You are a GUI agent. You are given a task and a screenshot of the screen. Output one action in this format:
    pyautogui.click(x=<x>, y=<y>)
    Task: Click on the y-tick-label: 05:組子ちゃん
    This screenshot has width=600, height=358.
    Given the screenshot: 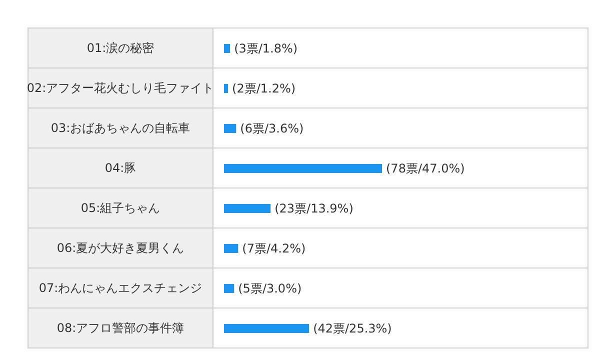 What is the action you would take?
    pyautogui.click(x=120, y=208)
    